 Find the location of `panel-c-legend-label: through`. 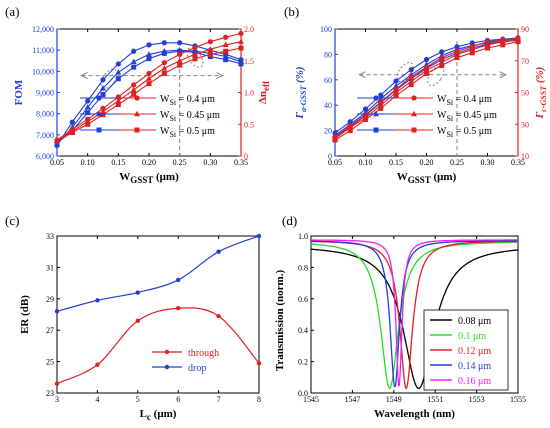

panel-c-legend-label: through is located at coordinates (203, 353).